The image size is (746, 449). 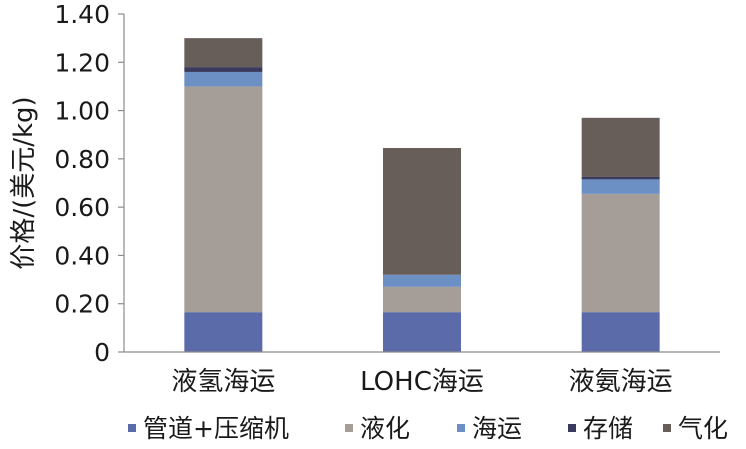 What do you see at coordinates (608, 428) in the screenshot?
I see `legend-label: 存储` at bounding box center [608, 428].